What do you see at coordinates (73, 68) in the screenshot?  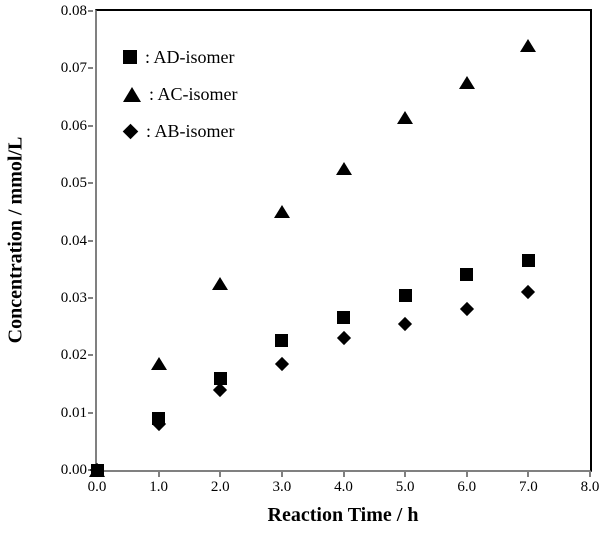 I see `y-tick-label: 0.07` at bounding box center [73, 68].